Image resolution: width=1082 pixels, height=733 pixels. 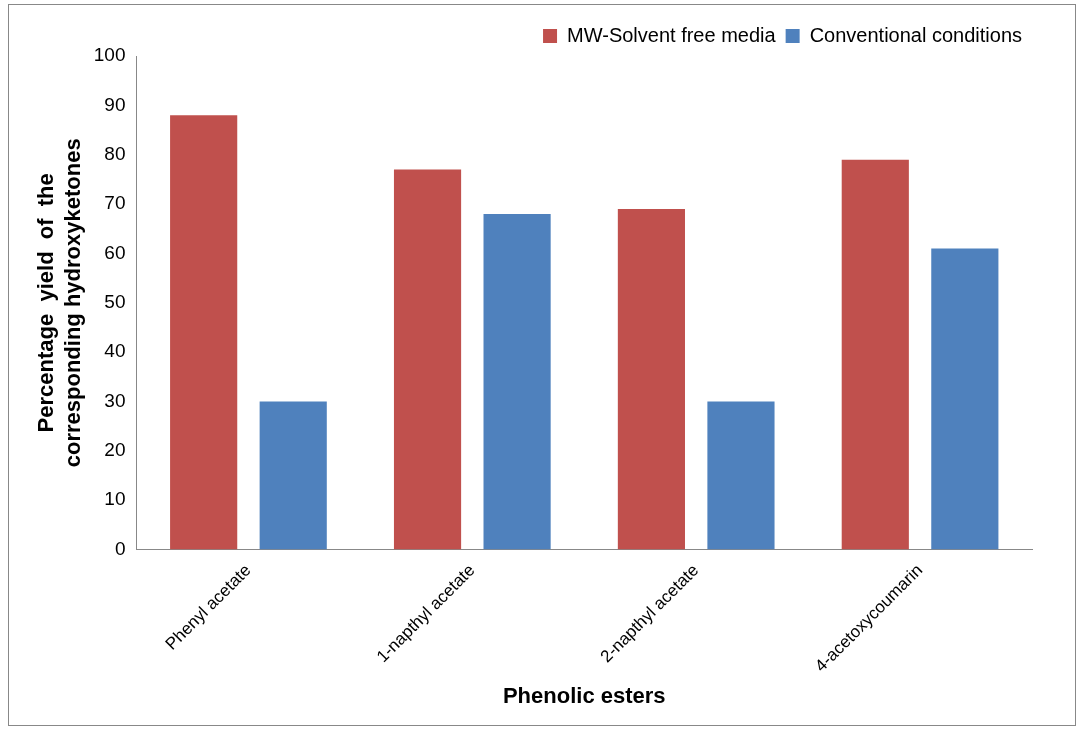 What do you see at coordinates (672, 34) in the screenshot?
I see `legend-label: MW-Solvent free media` at bounding box center [672, 34].